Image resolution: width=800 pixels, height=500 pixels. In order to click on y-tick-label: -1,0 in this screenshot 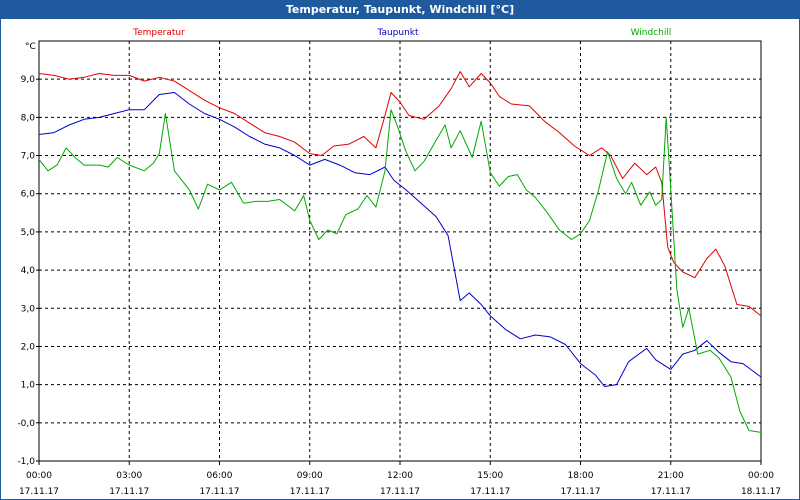, I will do `click(26, 462)`.